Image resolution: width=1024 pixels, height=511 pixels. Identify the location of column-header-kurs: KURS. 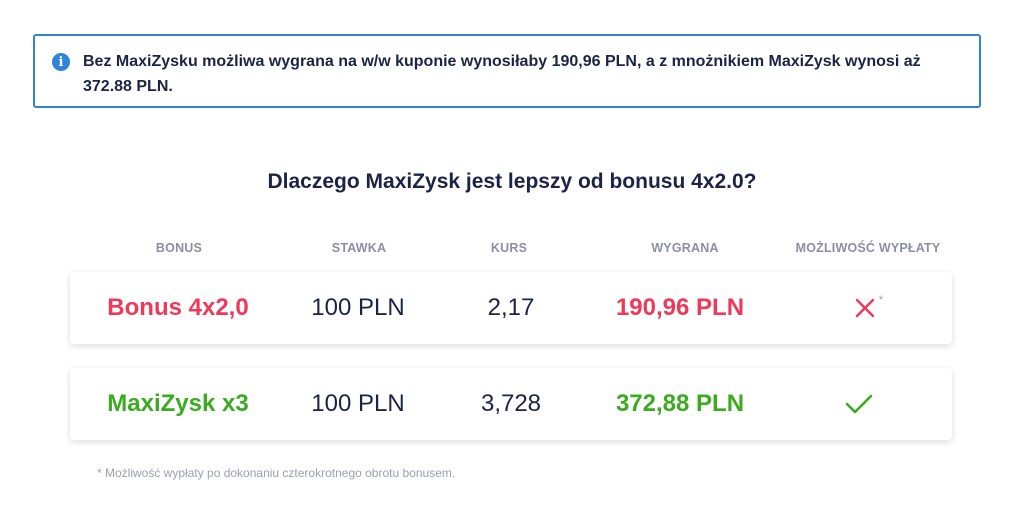
(509, 248).